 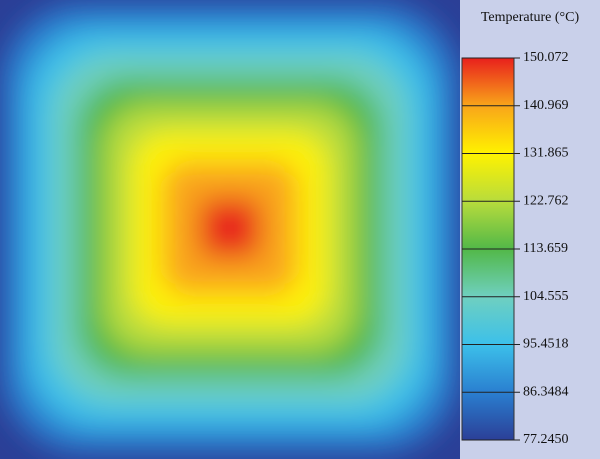 I want to click on colorbar-tick-label: 140.969, so click(x=546, y=105).